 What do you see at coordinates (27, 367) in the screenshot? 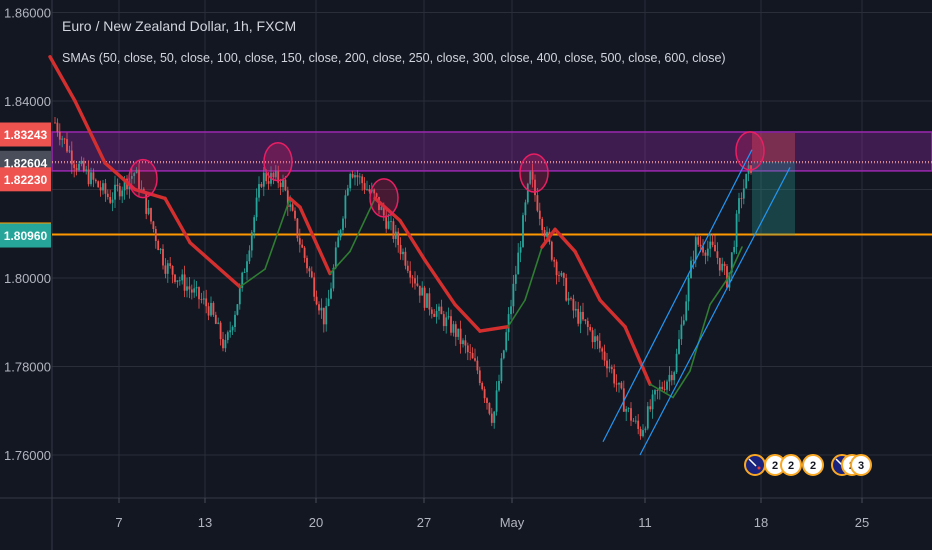
I see `y-tick-label: 1.78000` at bounding box center [27, 367].